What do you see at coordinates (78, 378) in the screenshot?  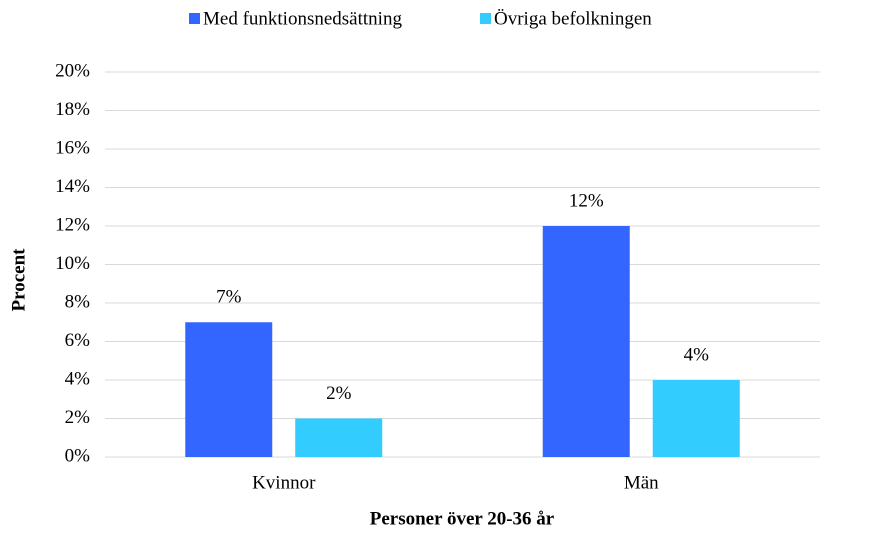 I see `y-tick-label: 4%` at bounding box center [78, 378].